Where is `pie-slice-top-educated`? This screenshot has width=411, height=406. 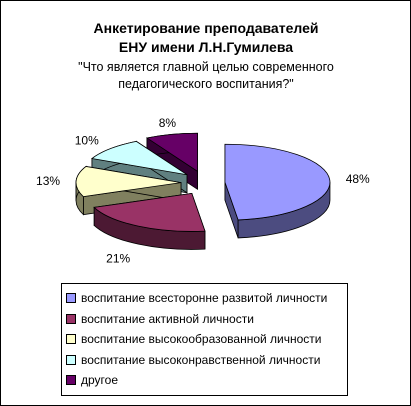 pie-slice-top-educated is located at coordinates (128, 182).